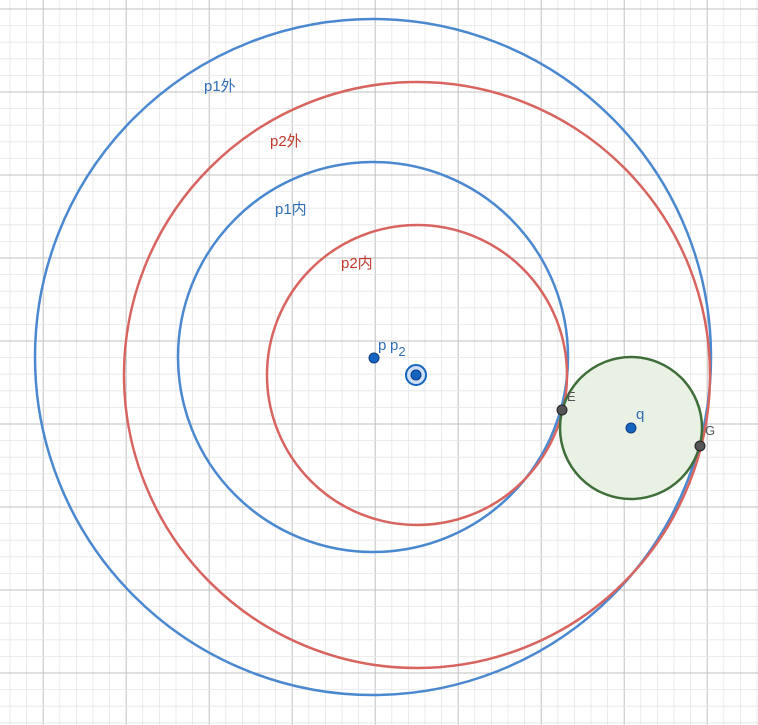 The image size is (758, 725). I want to click on point-q, so click(631, 428).